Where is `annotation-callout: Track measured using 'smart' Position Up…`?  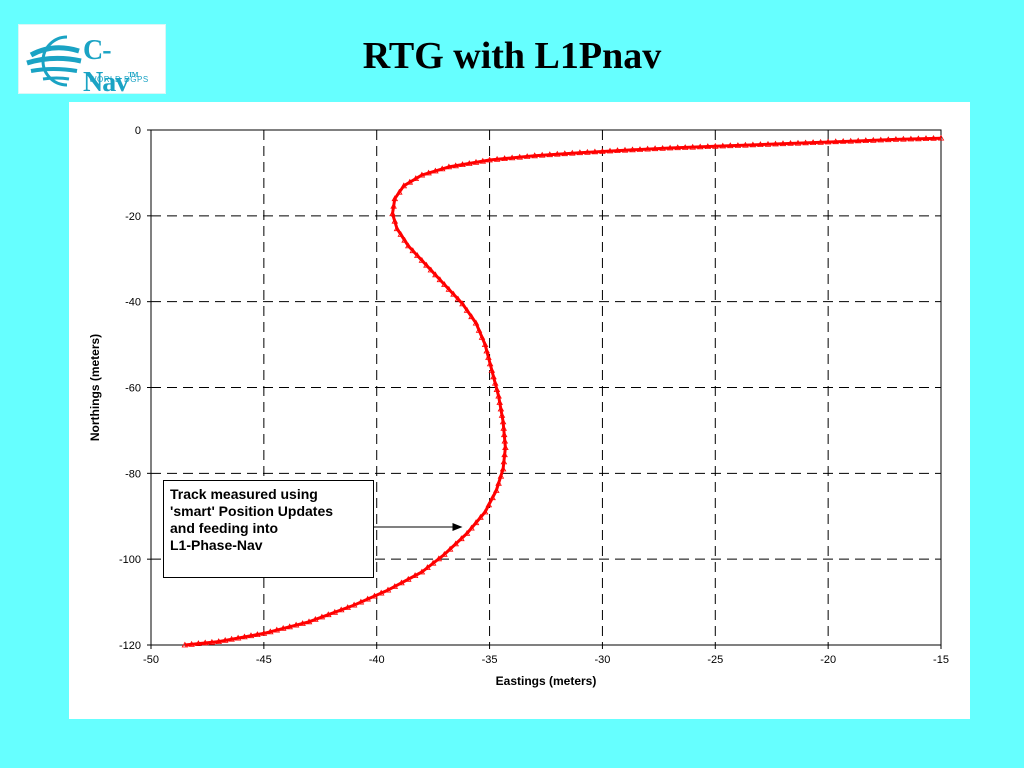 annotation-callout: Track measured using 'smart' Position Up… is located at coordinates (268, 529).